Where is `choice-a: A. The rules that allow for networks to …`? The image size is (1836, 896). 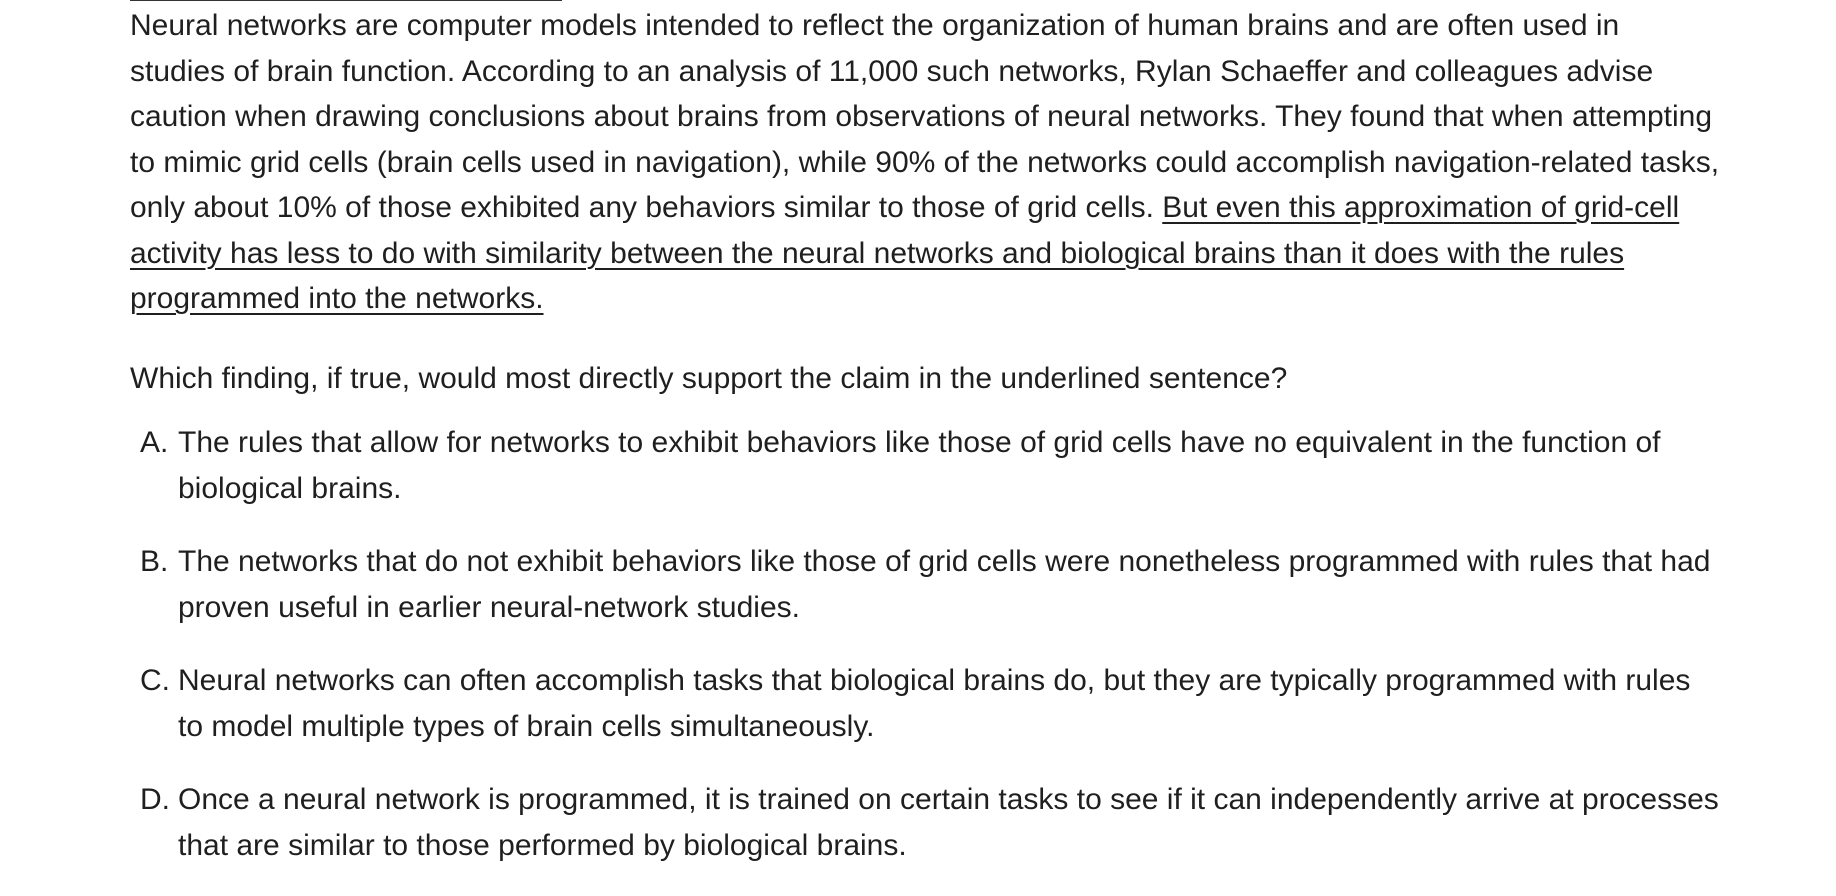 choice-a: A. The rules that allow for networks to … is located at coordinates (925, 465).